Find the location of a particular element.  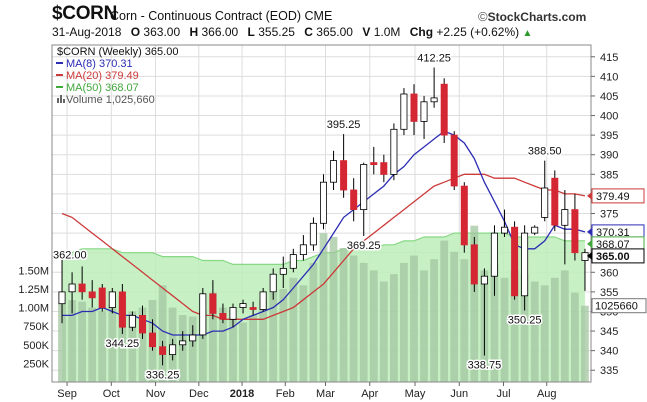

price-tag-label: 365.00 is located at coordinates (613, 257).